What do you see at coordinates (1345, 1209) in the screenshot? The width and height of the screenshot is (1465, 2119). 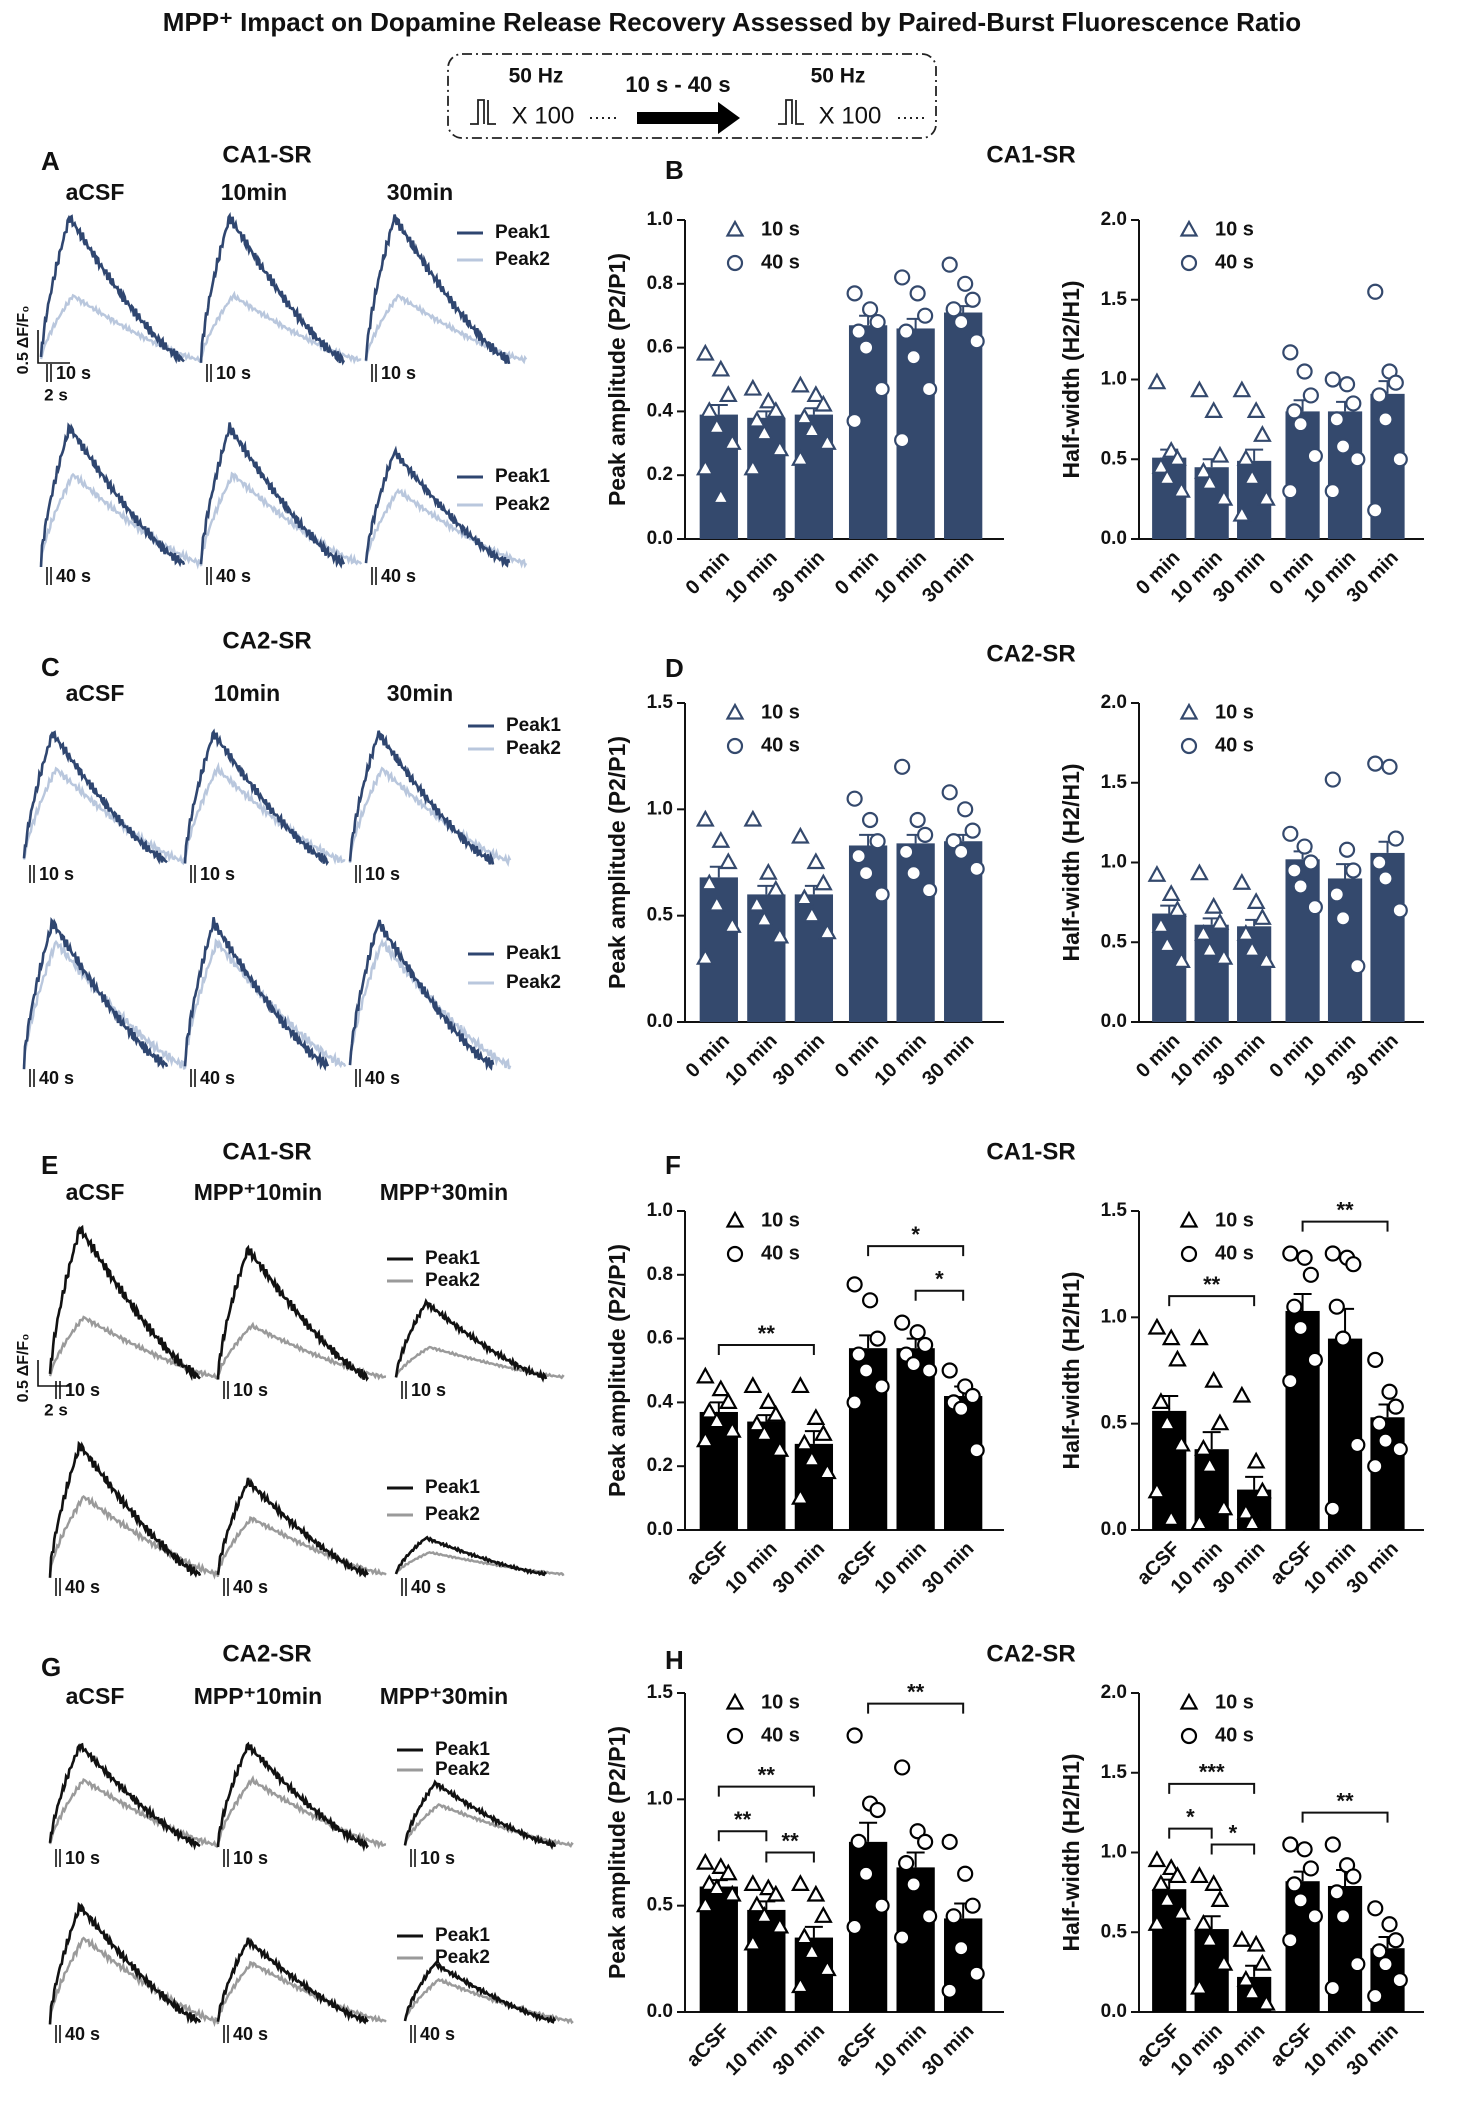 I see `significance-label: **` at bounding box center [1345, 1209].